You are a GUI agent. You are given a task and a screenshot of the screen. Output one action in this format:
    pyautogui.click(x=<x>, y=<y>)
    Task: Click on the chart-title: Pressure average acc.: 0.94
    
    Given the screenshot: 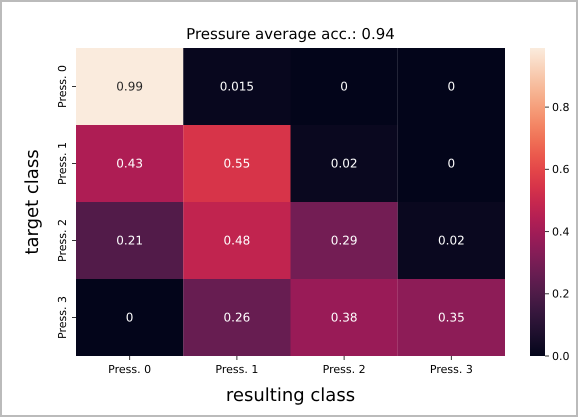 What is the action you would take?
    pyautogui.click(x=290, y=34)
    